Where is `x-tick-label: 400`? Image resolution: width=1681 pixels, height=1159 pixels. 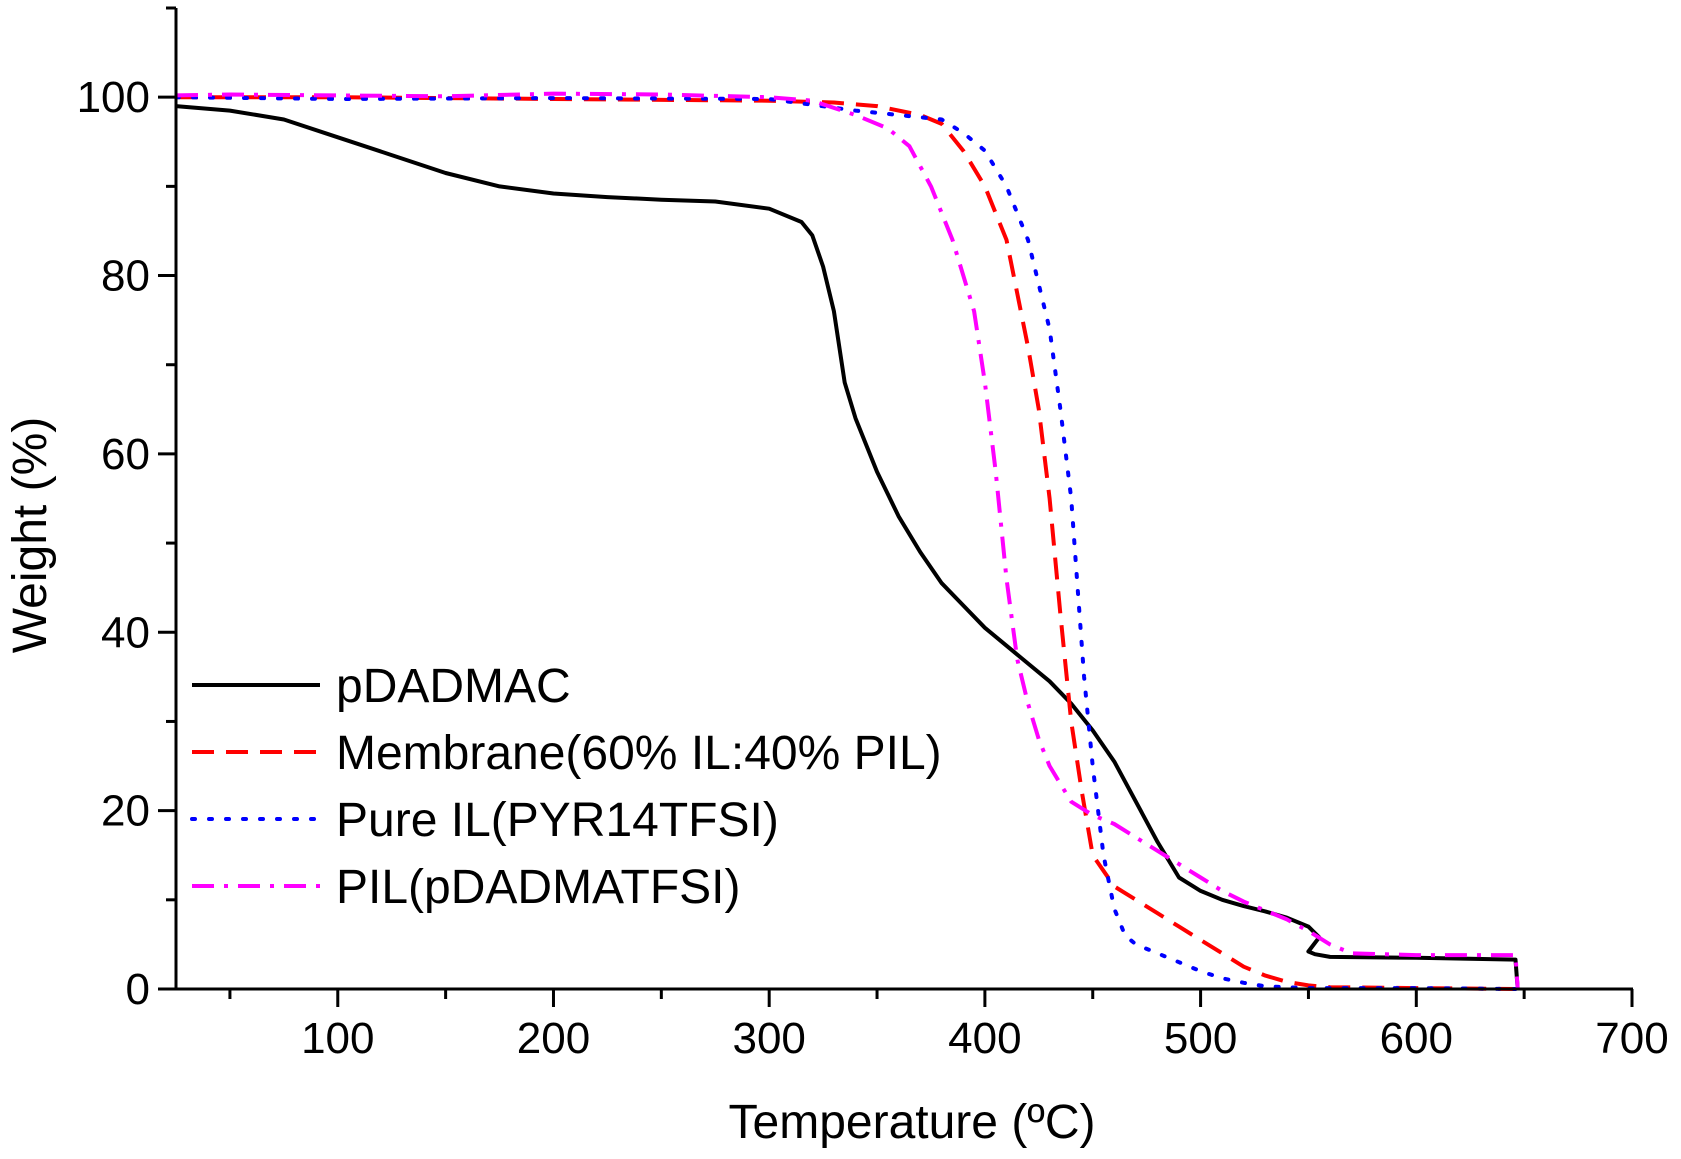
x-tick-label: 400 is located at coordinates (984, 1038).